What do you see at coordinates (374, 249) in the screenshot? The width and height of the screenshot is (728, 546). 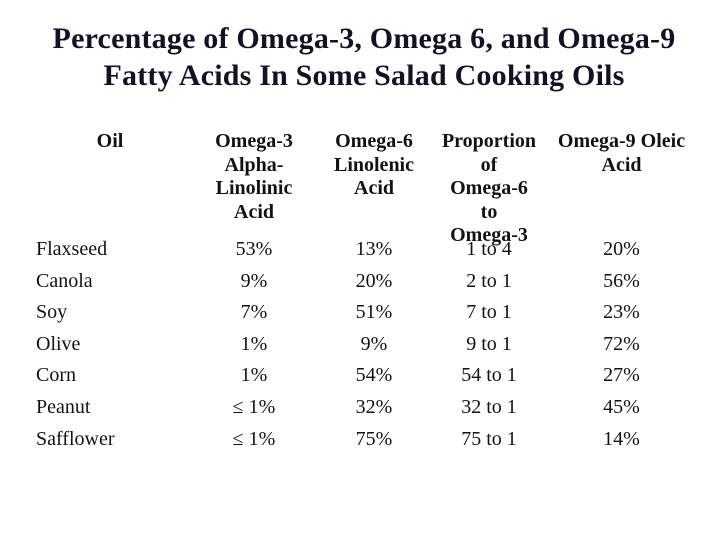 I see `omega6-value: 13%` at bounding box center [374, 249].